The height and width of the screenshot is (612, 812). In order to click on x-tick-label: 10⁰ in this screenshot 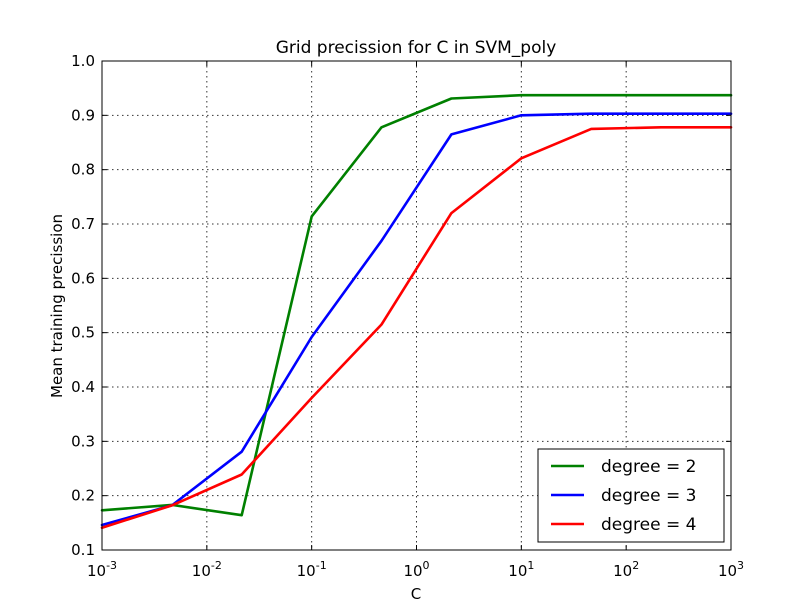, I will do `click(416, 569)`.